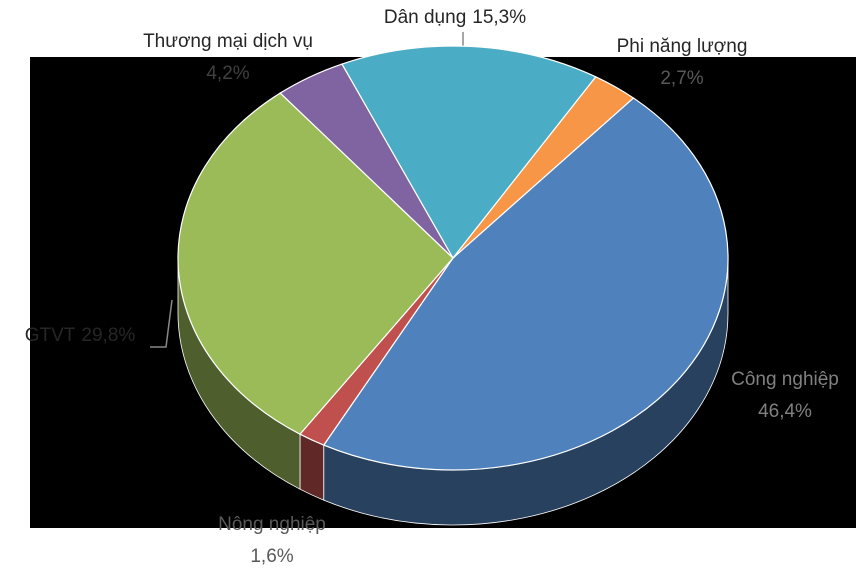 This screenshot has height=576, width=856. What do you see at coordinates (425, 17) in the screenshot?
I see `category-label: Dân dụng` at bounding box center [425, 17].